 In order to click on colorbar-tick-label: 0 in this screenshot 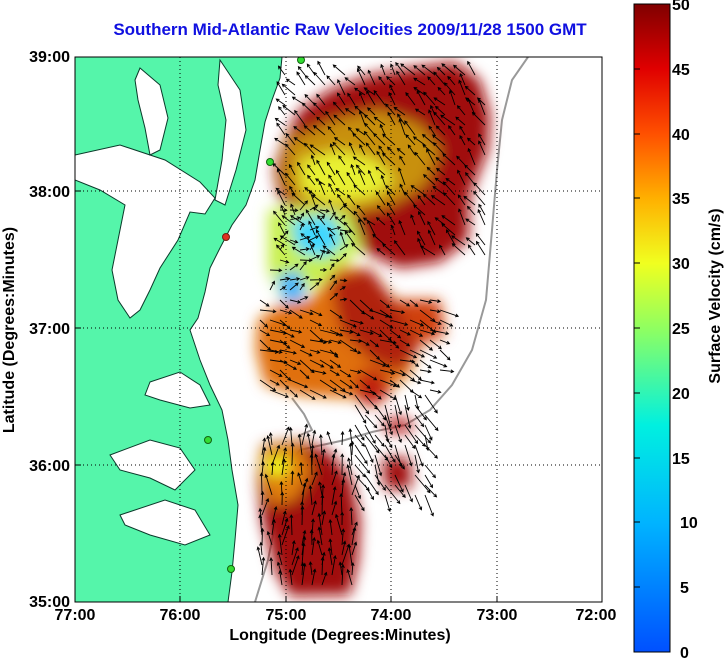, I will do `click(684, 652)`.